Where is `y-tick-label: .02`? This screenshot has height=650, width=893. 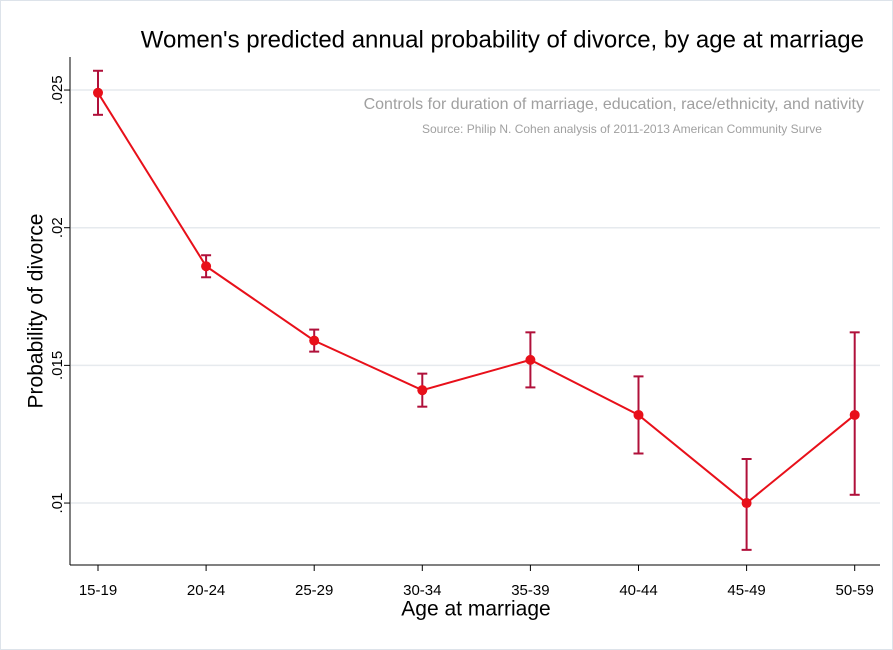
y-tick-label: .02 is located at coordinates (57, 227).